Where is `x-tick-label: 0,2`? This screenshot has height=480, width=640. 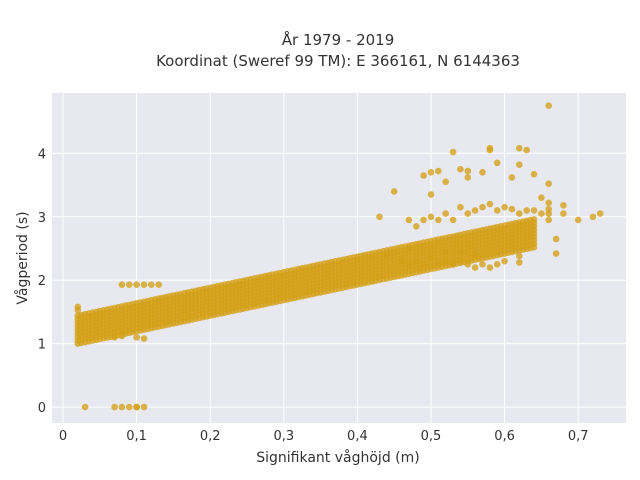 x-tick-label: 0,2 is located at coordinates (210, 436).